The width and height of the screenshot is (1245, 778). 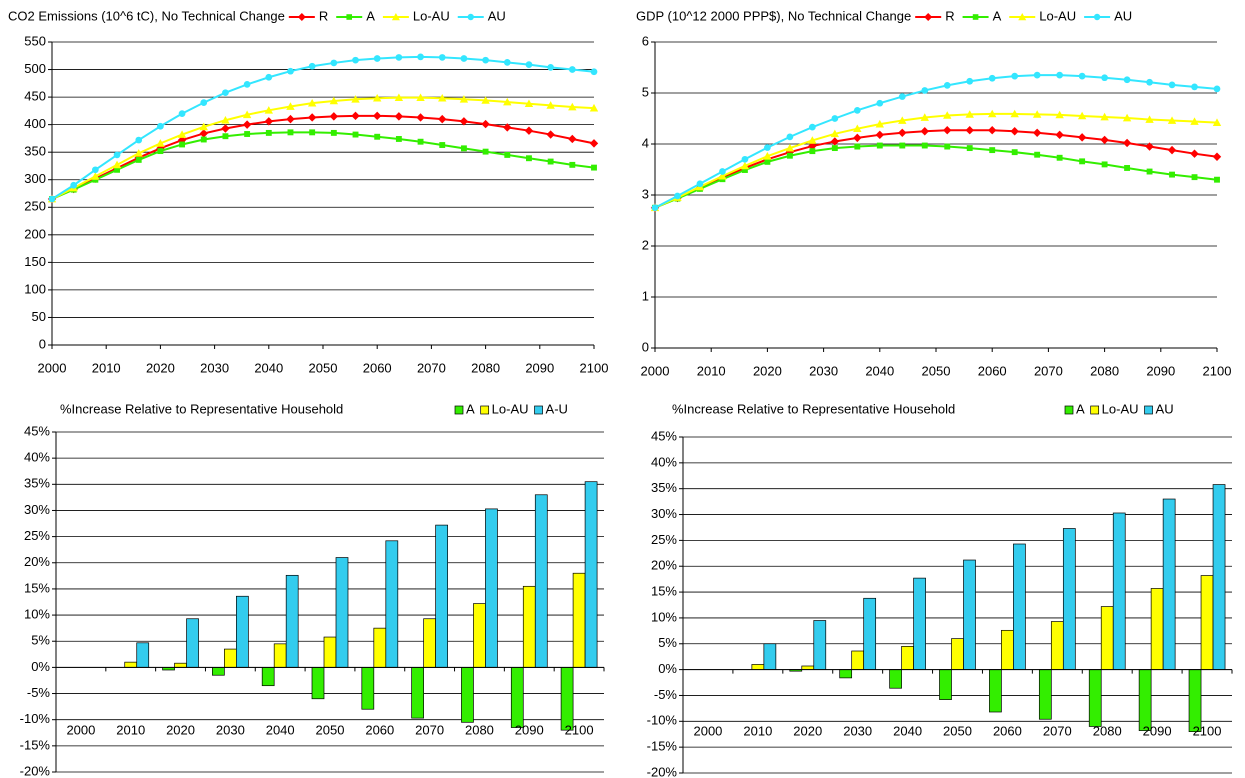 What do you see at coordinates (645, 142) in the screenshot?
I see `y-tick-label: 4` at bounding box center [645, 142].